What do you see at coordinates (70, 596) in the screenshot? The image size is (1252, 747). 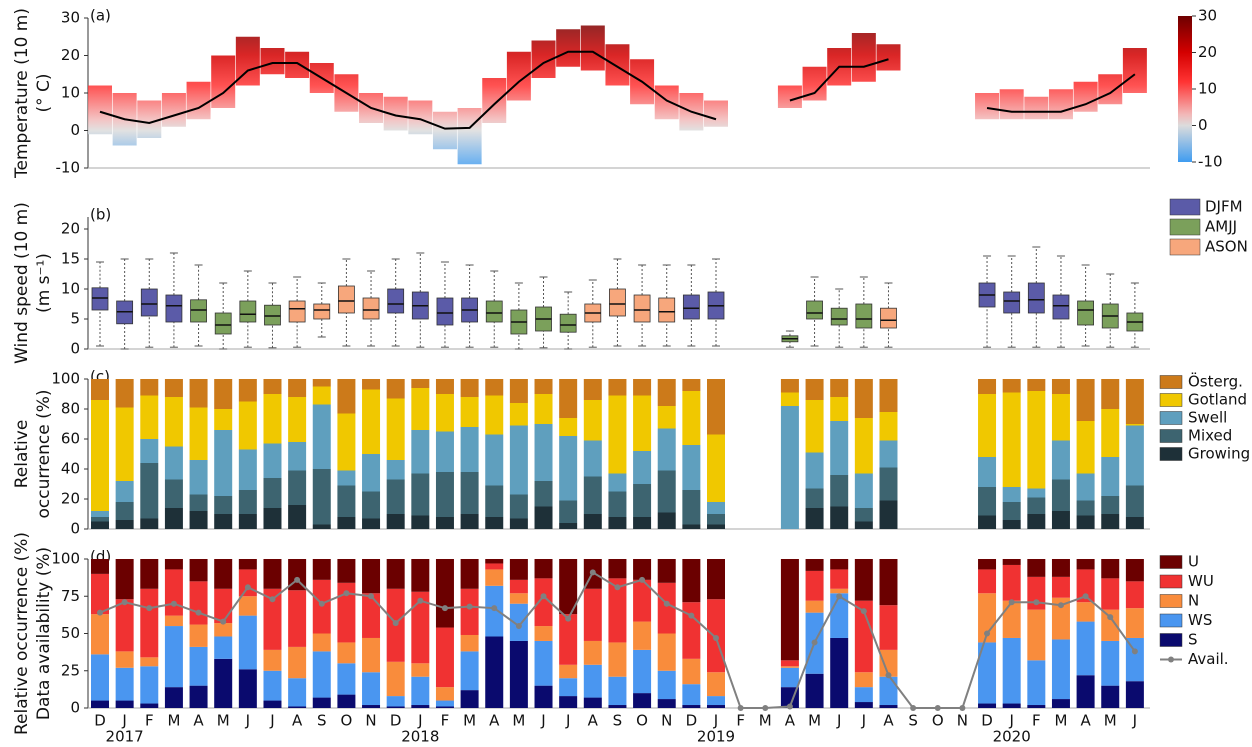 I see `y-tick-label: 75` at bounding box center [70, 596].